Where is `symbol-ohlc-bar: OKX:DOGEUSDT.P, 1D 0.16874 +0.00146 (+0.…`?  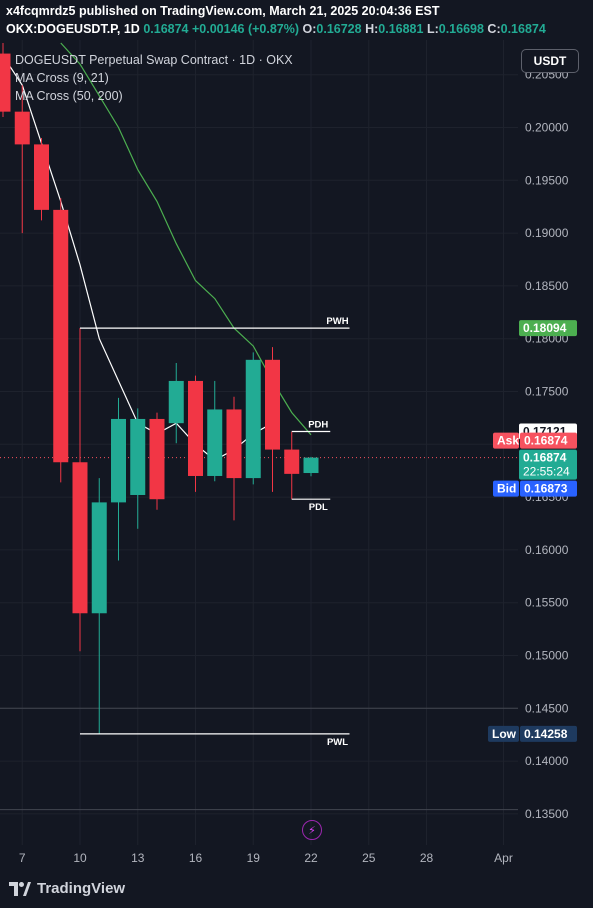 symbol-ohlc-bar: OKX:DOGEUSDT.P, 1D 0.16874 +0.00146 (+0.… is located at coordinates (276, 29).